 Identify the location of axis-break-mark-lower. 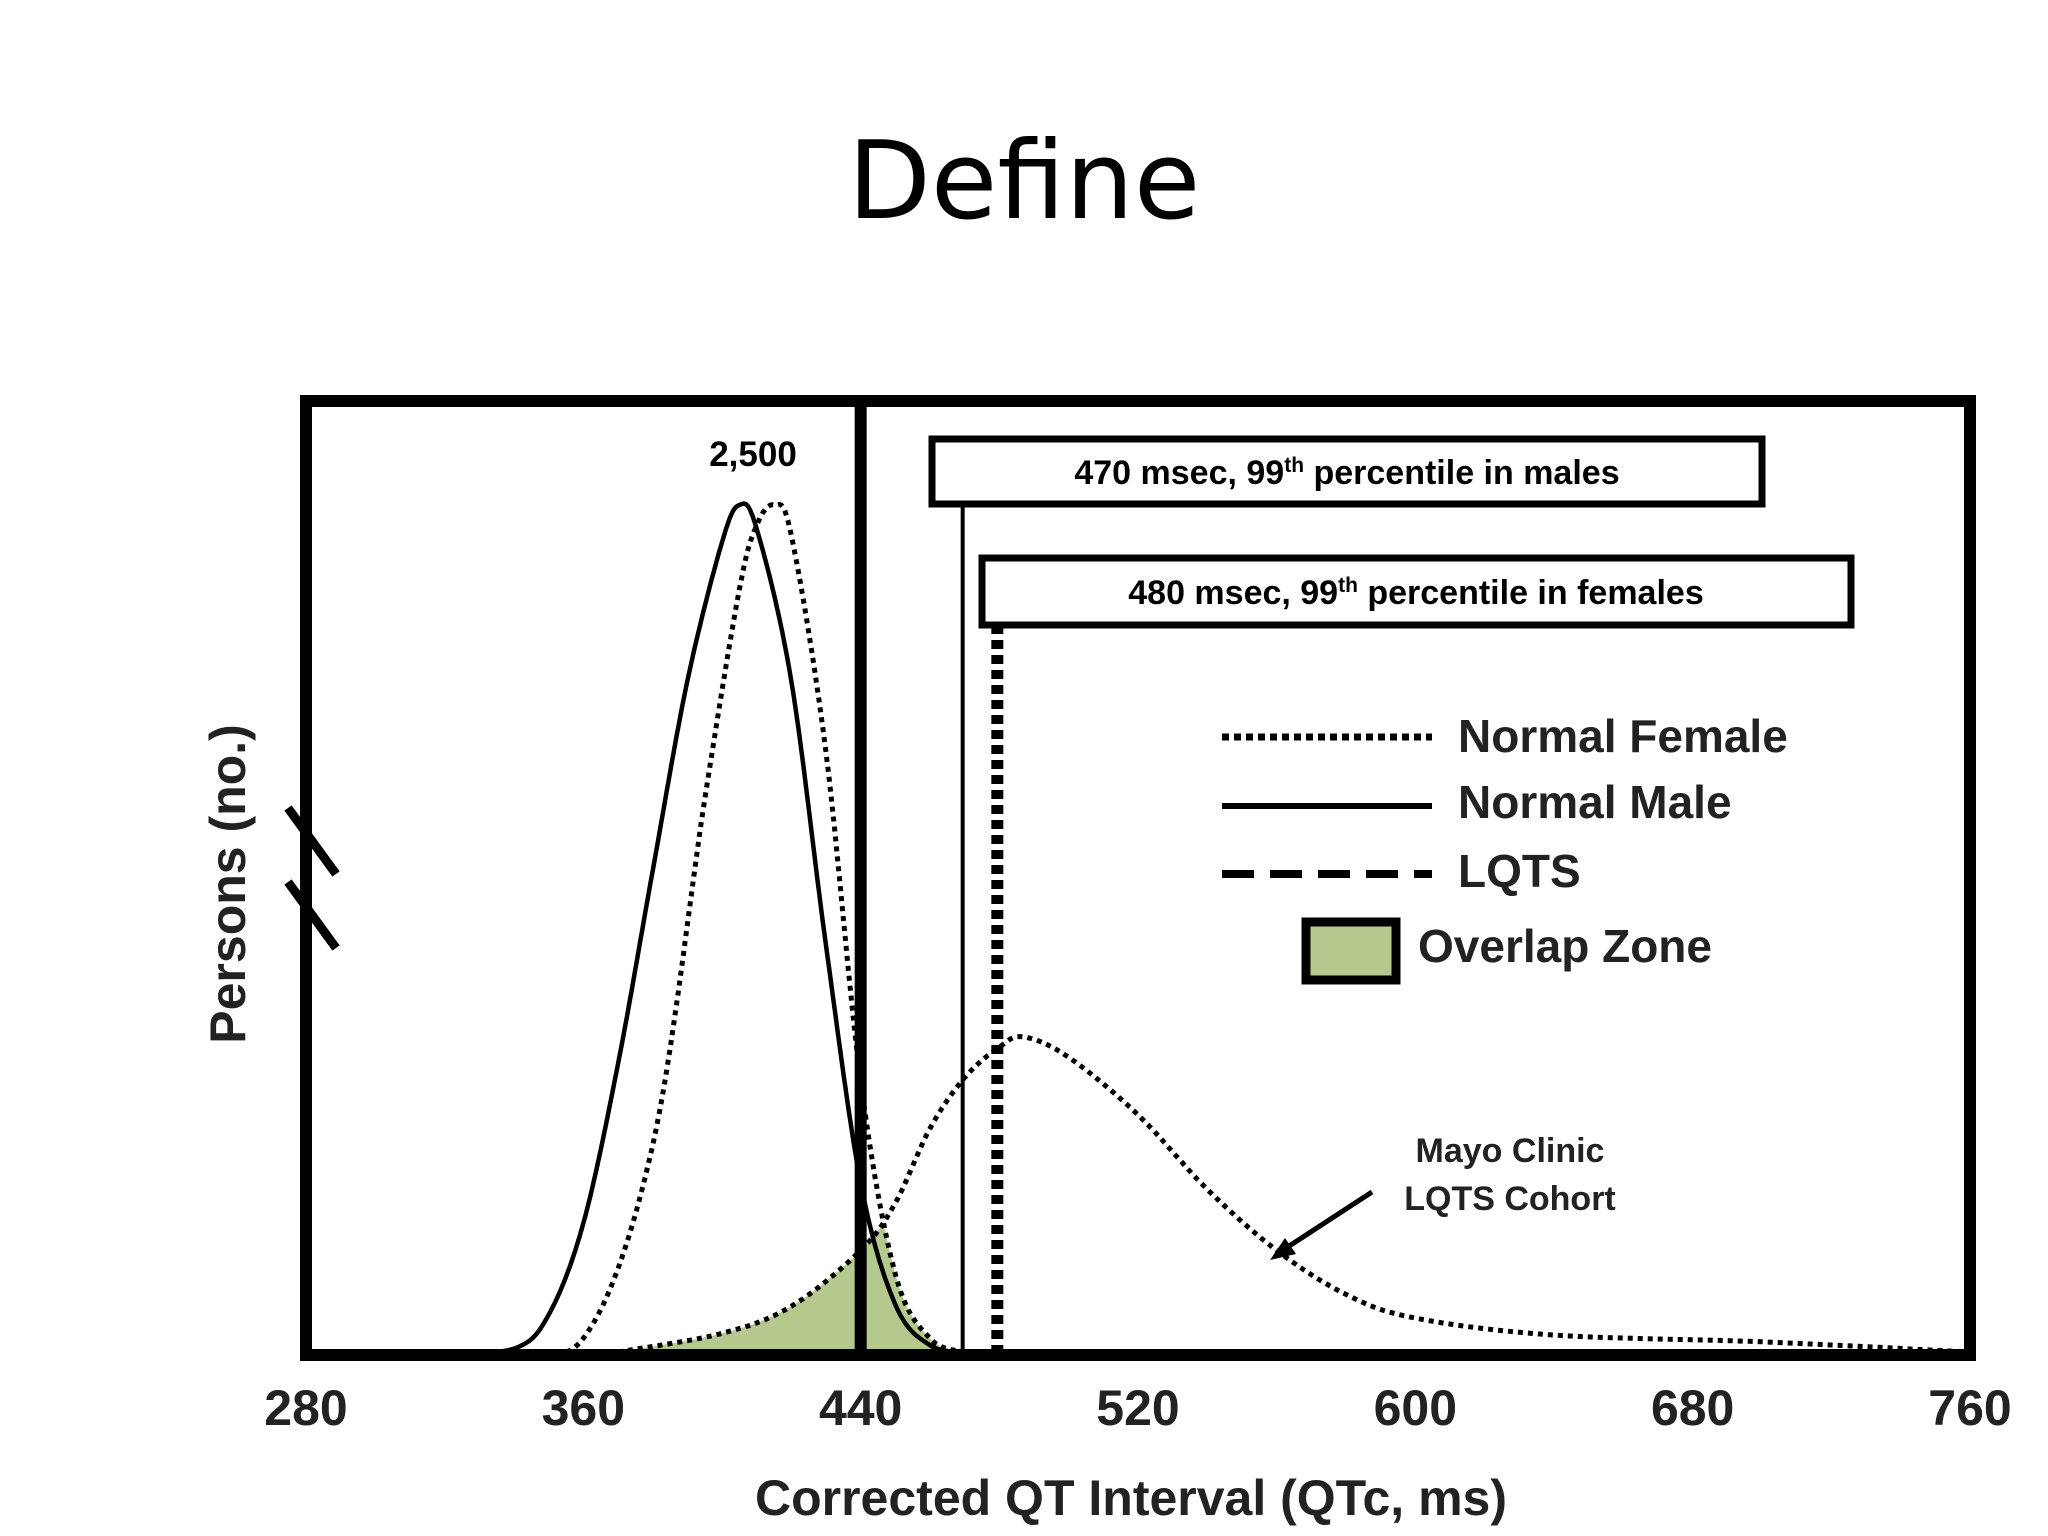
(312, 915).